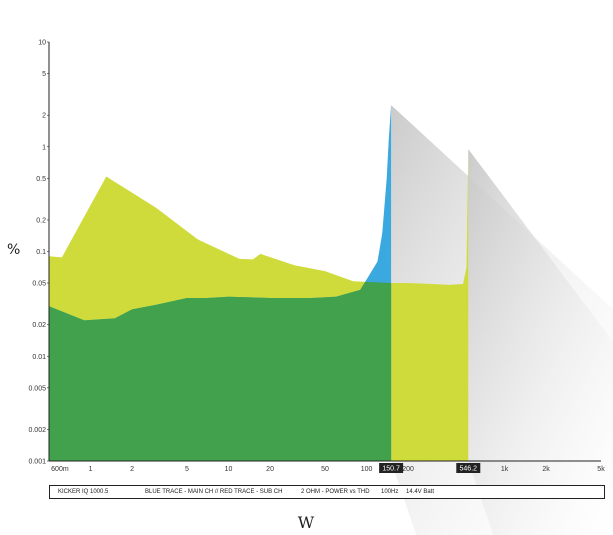 Image resolution: width=613 pixels, height=535 pixels. I want to click on x-tick-label: 10, so click(229, 469).